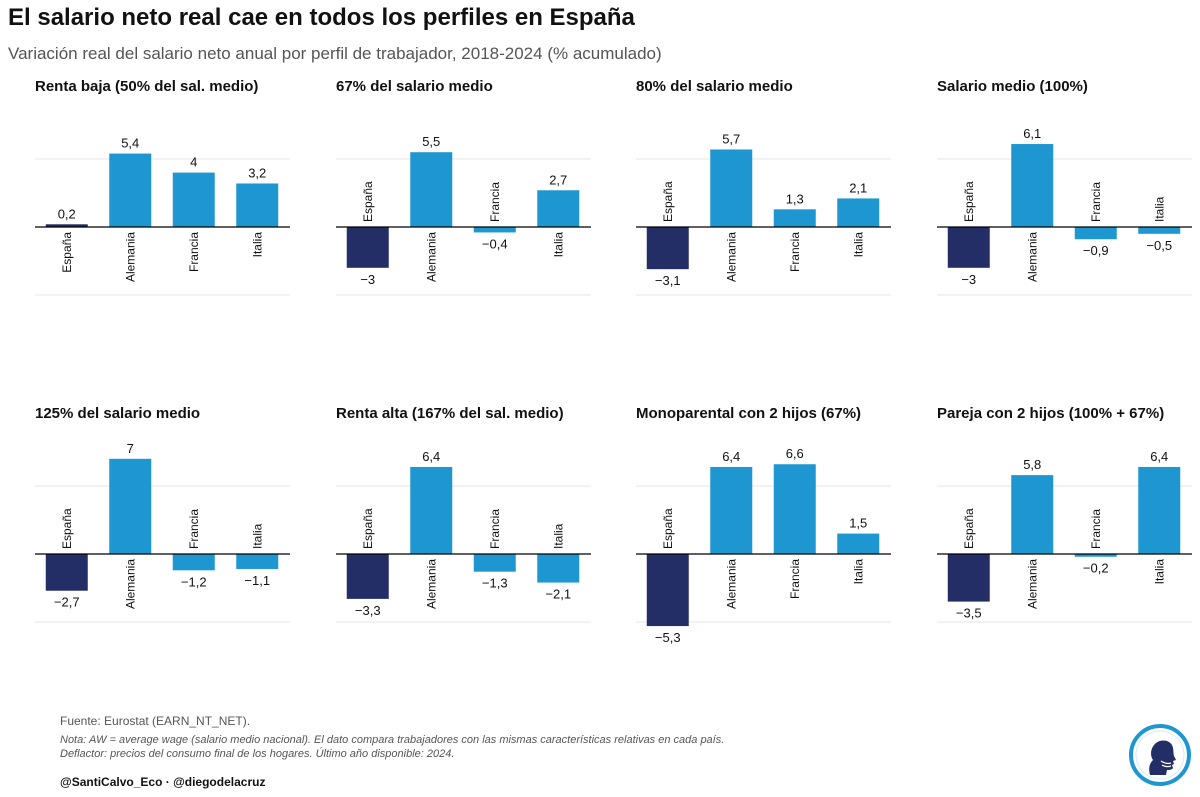  Describe the element at coordinates (1096, 250) in the screenshot. I see `value-label: −0,9` at that location.